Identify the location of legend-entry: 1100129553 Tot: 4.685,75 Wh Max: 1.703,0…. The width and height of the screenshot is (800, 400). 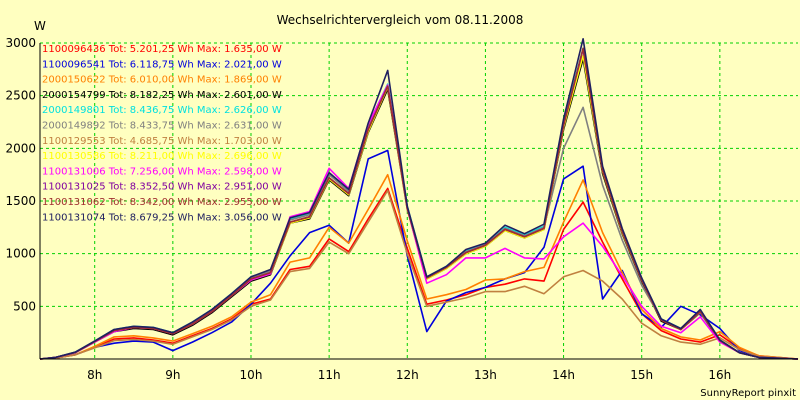
(162, 141).